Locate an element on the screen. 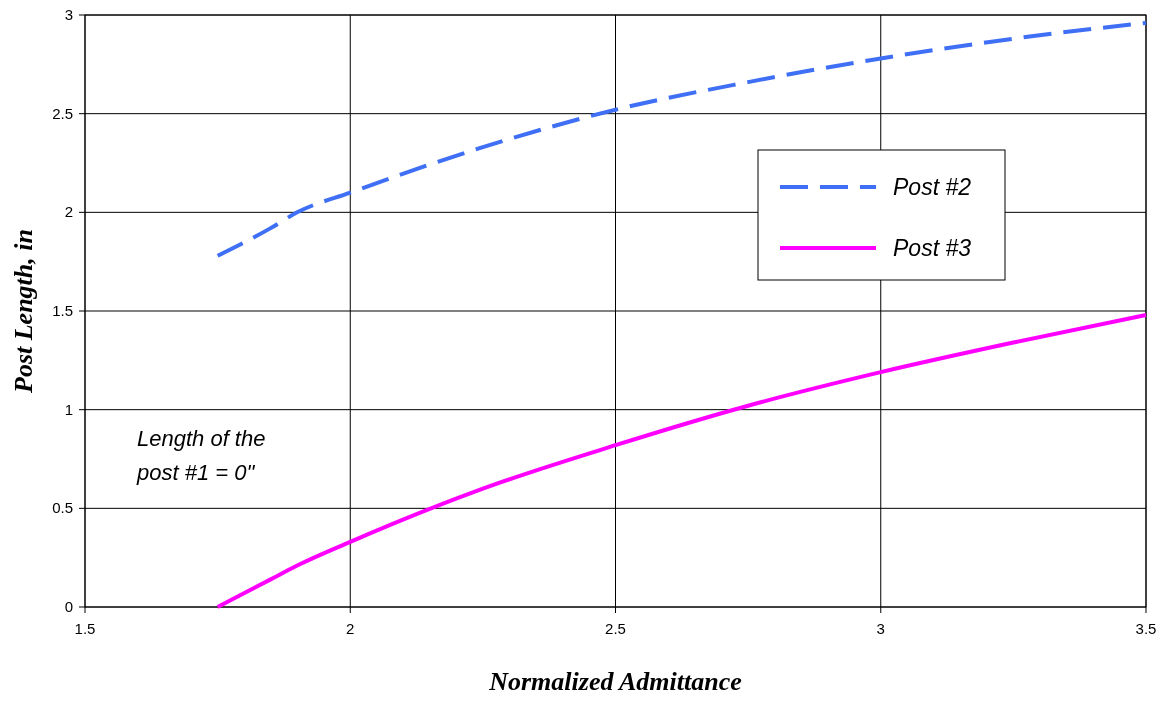 This screenshot has width=1167, height=702. y-tick-label: 1 is located at coordinates (68, 409).